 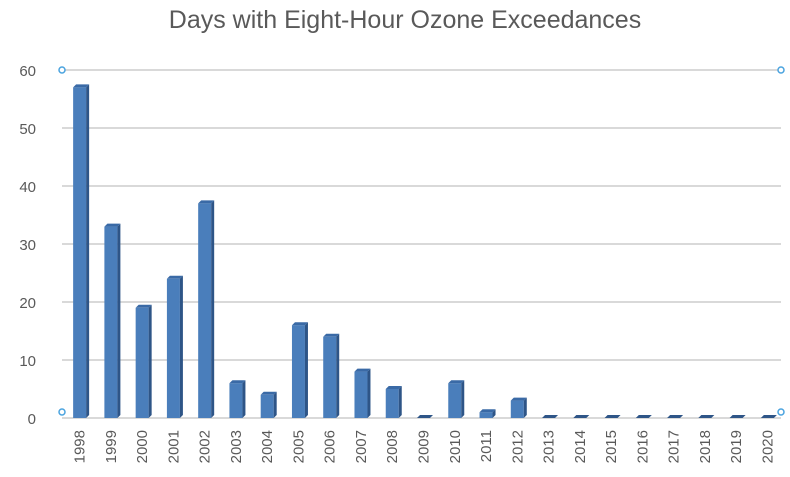 I want to click on bar-2018, so click(x=706, y=416).